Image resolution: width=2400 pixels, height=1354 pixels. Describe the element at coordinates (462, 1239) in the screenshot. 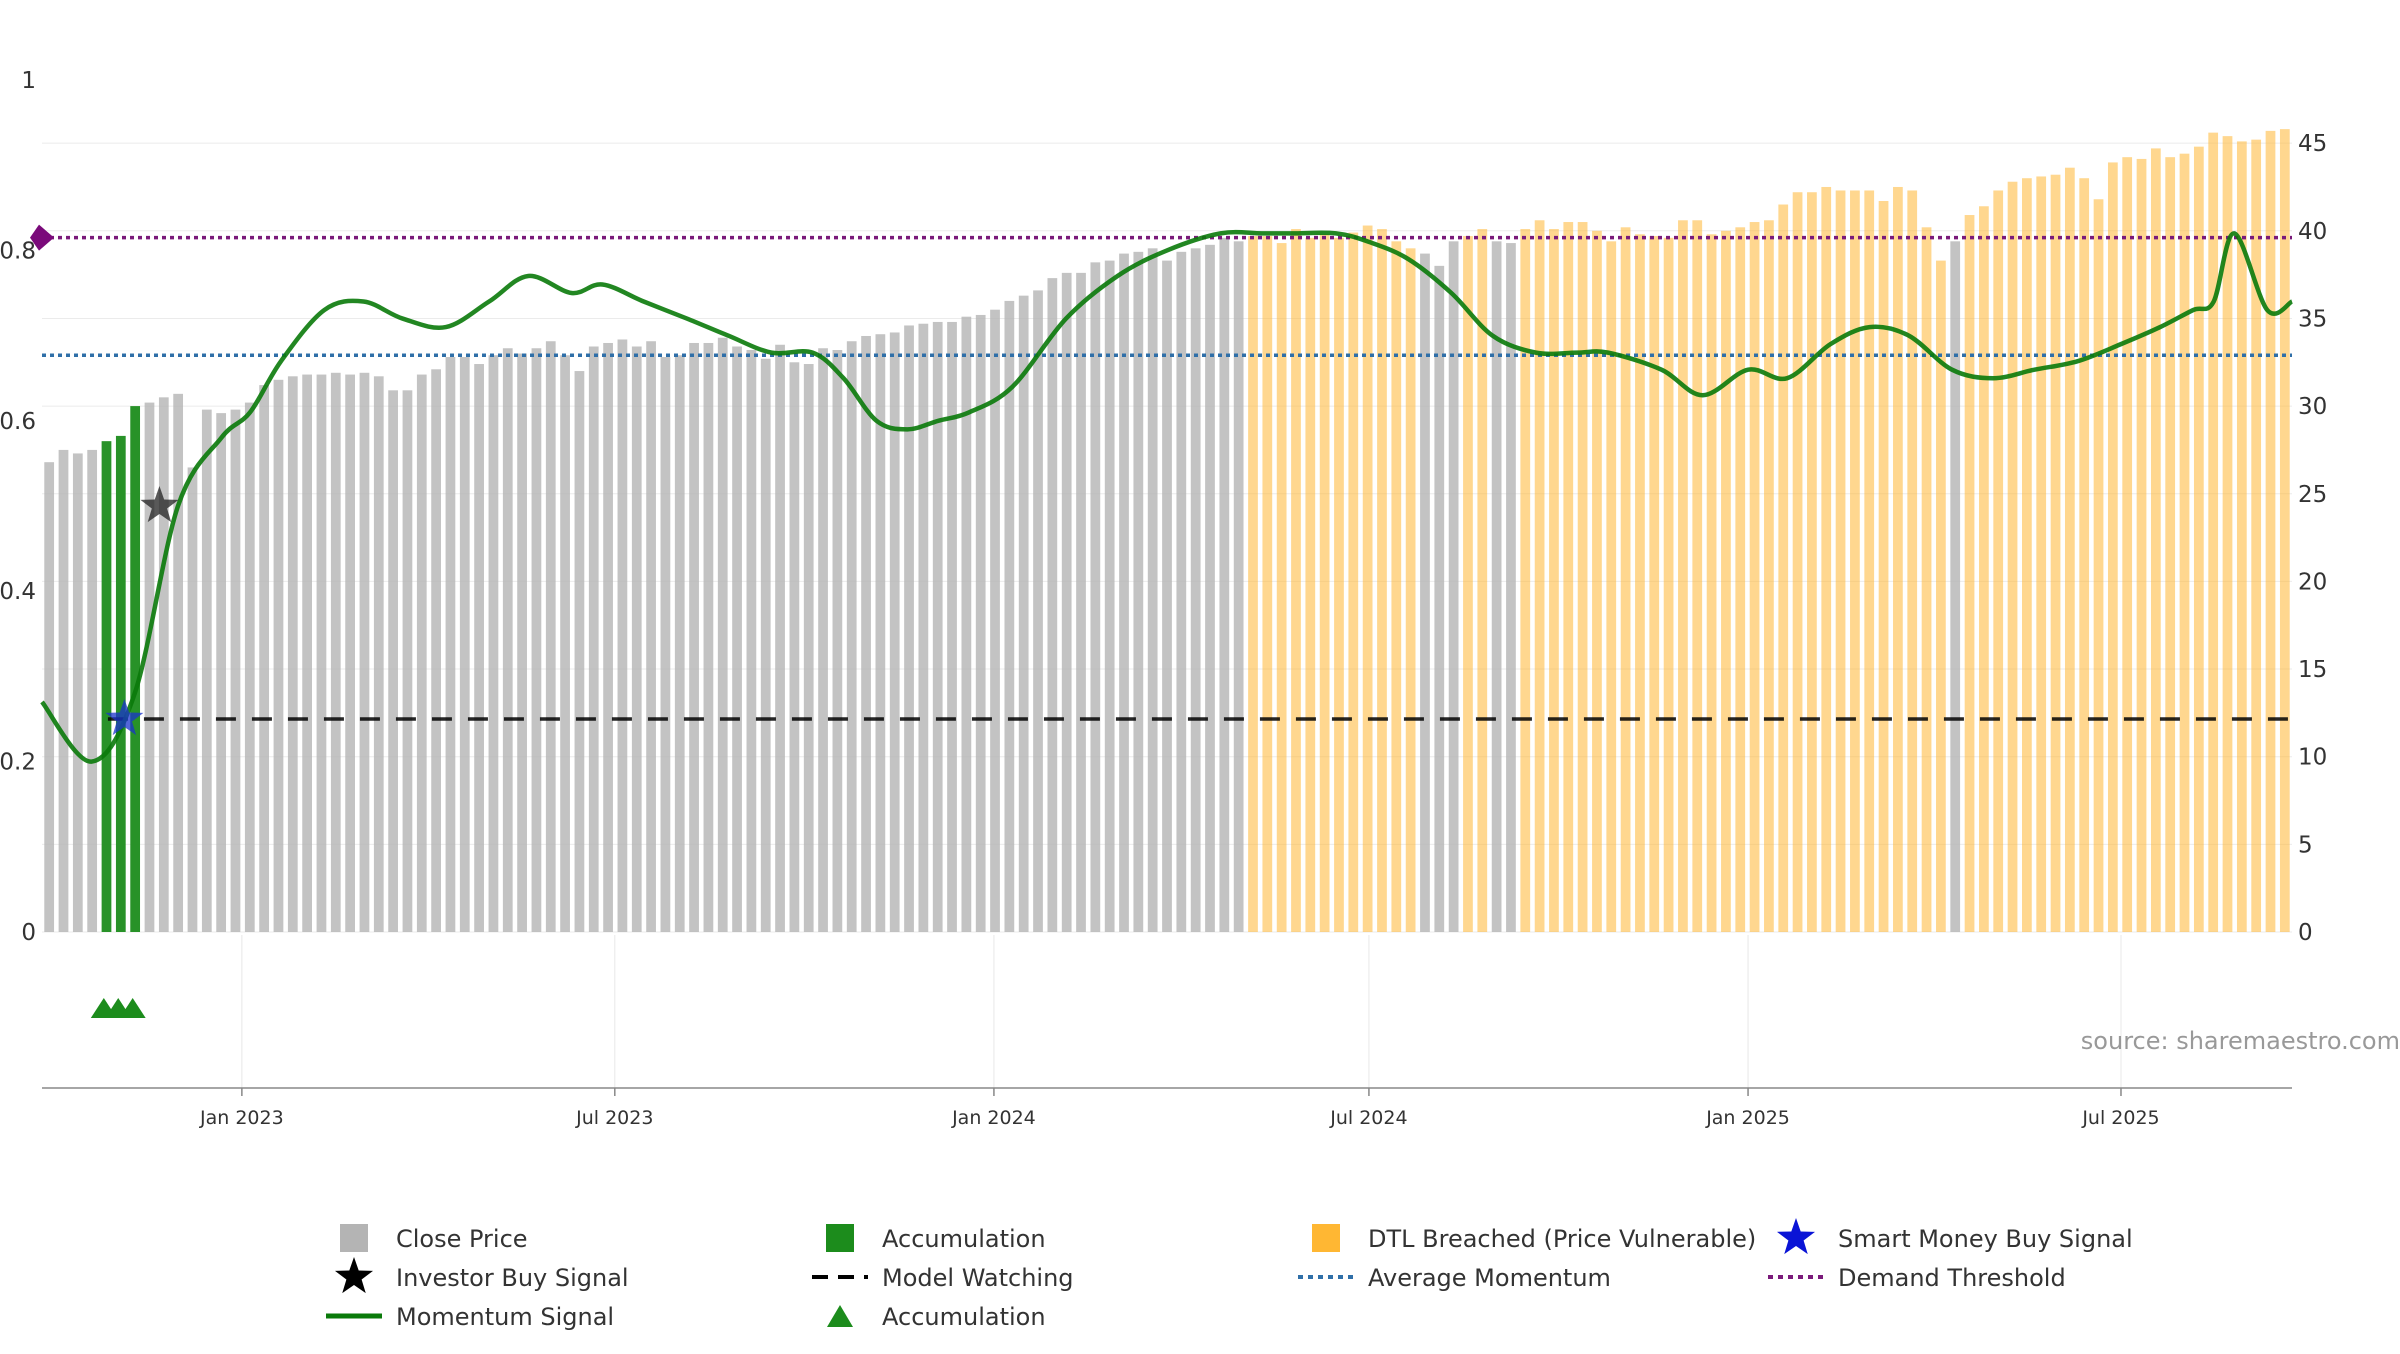

I see `legend-label: Close Price` at that location.